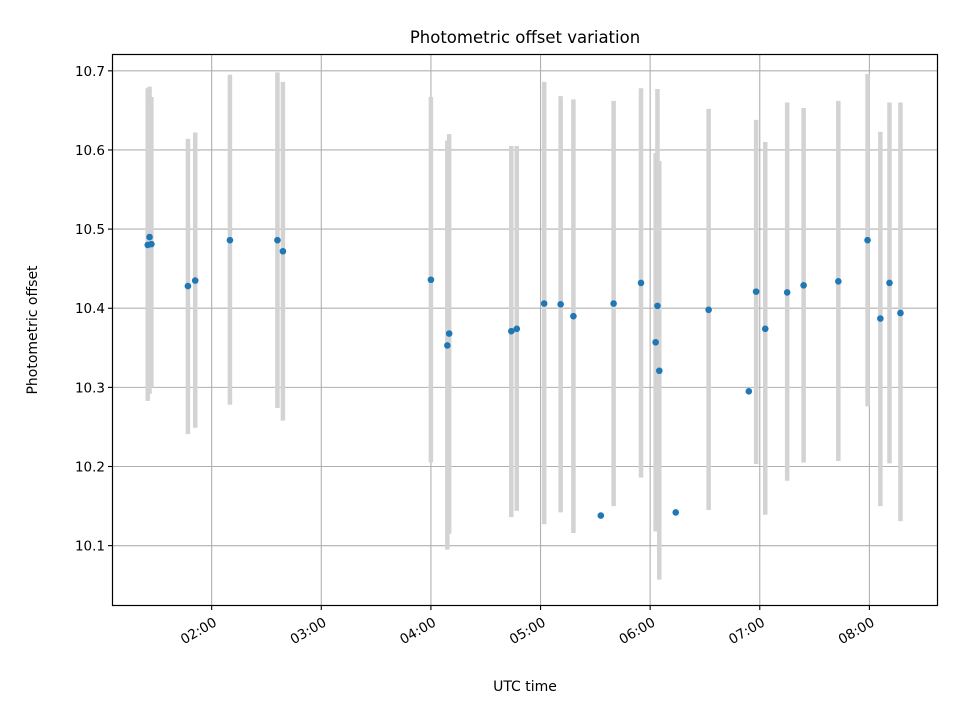 Image resolution: width=960 pixels, height=724 pixels. What do you see at coordinates (90, 151) in the screenshot?
I see `y-tick-label: 10.6` at bounding box center [90, 151].